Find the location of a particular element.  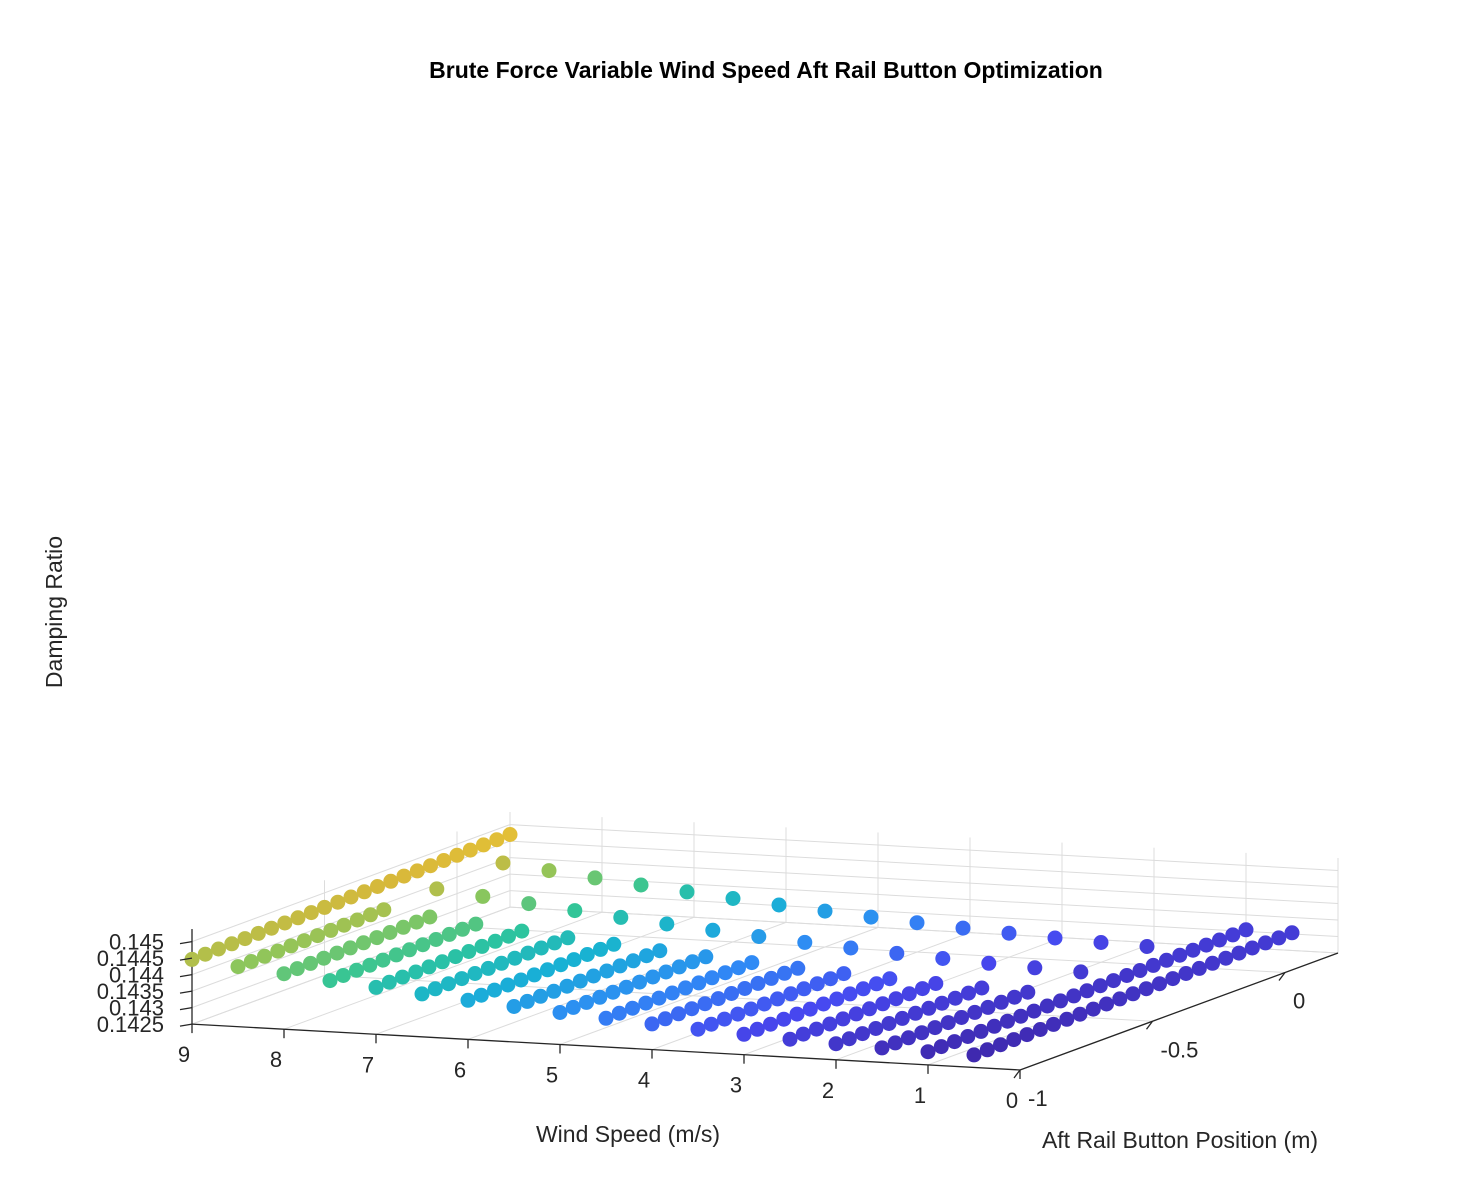

x-tick-label: 3 is located at coordinates (736, 1085).